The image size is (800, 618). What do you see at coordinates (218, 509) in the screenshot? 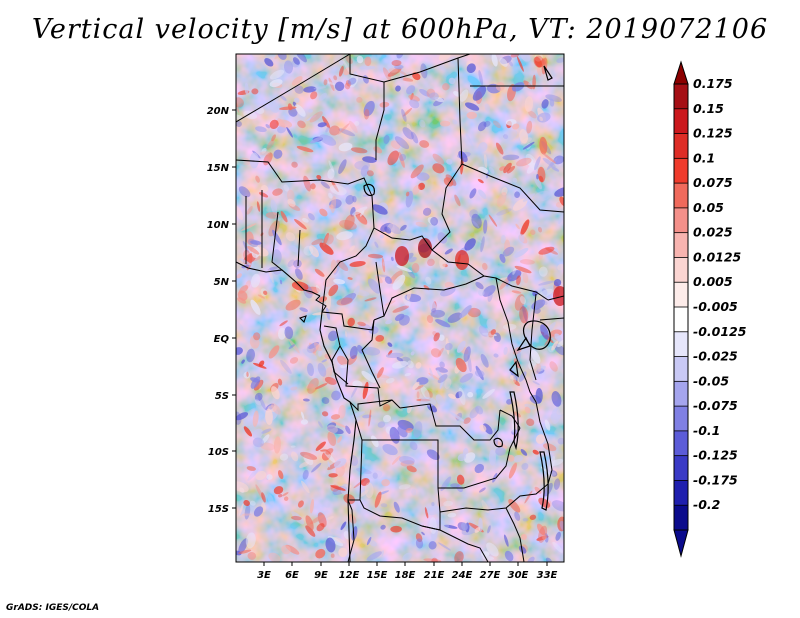
I see `lat-label: 15S` at bounding box center [218, 509].